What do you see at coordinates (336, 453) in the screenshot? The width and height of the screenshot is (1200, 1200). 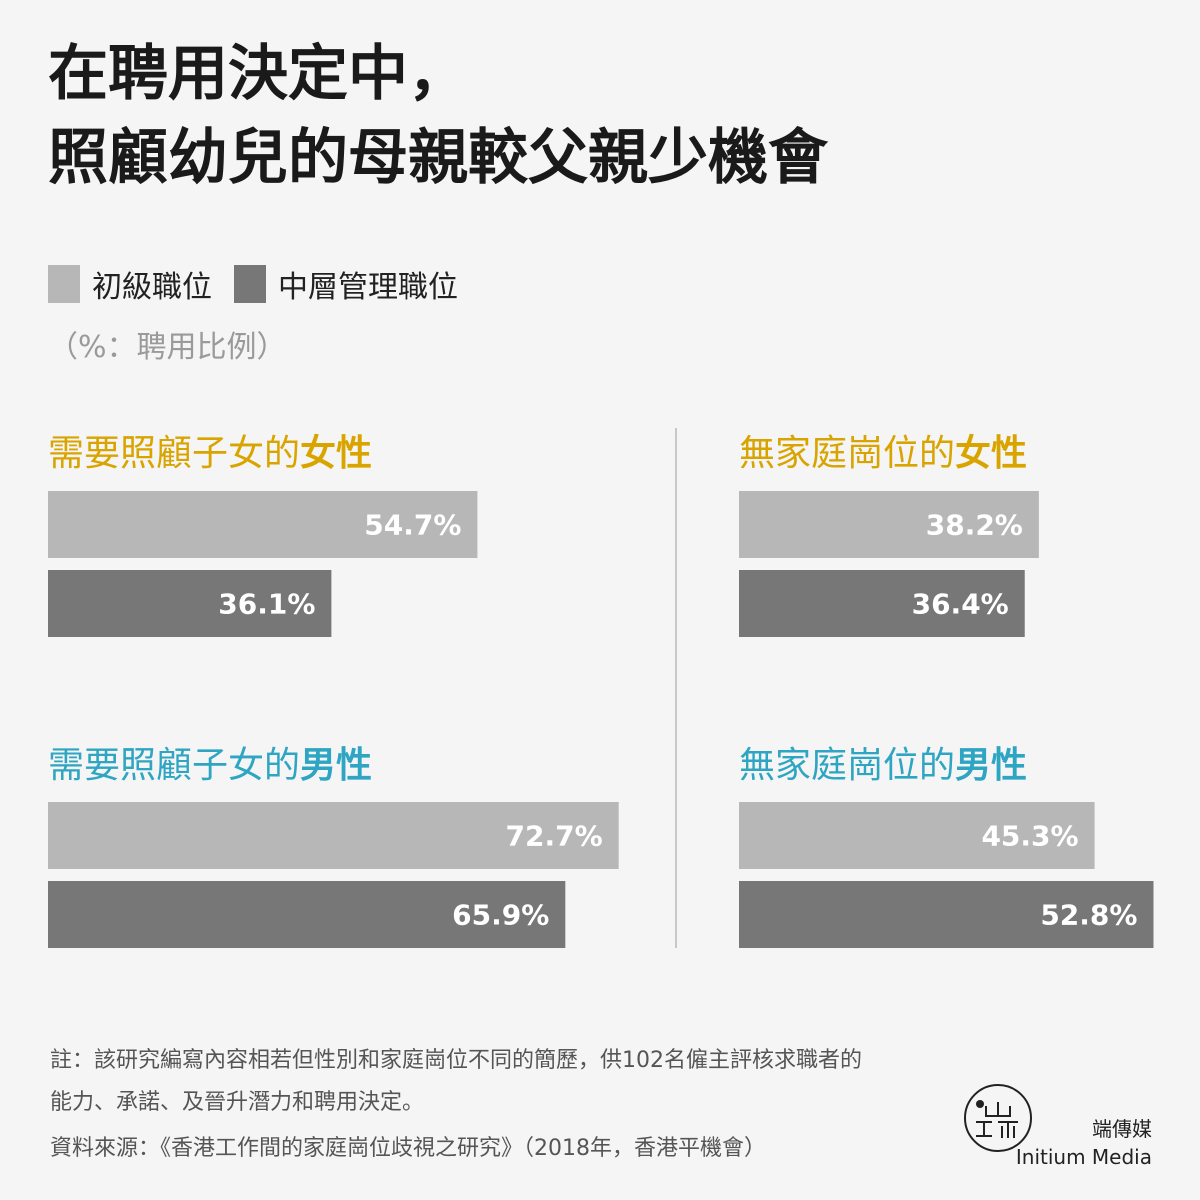 I see `panel-title-emph-0: 女性` at bounding box center [336, 453].